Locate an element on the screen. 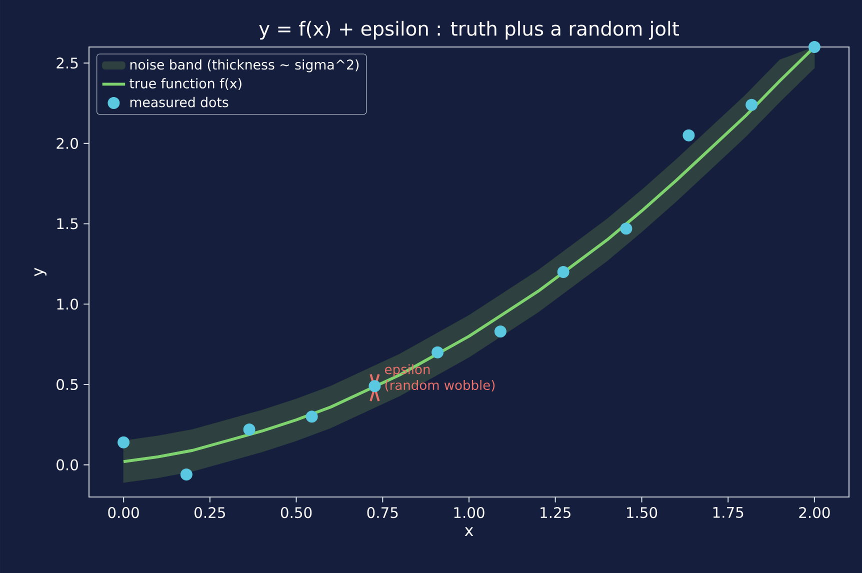  legend-label: true function f(x) is located at coordinates (186, 84).